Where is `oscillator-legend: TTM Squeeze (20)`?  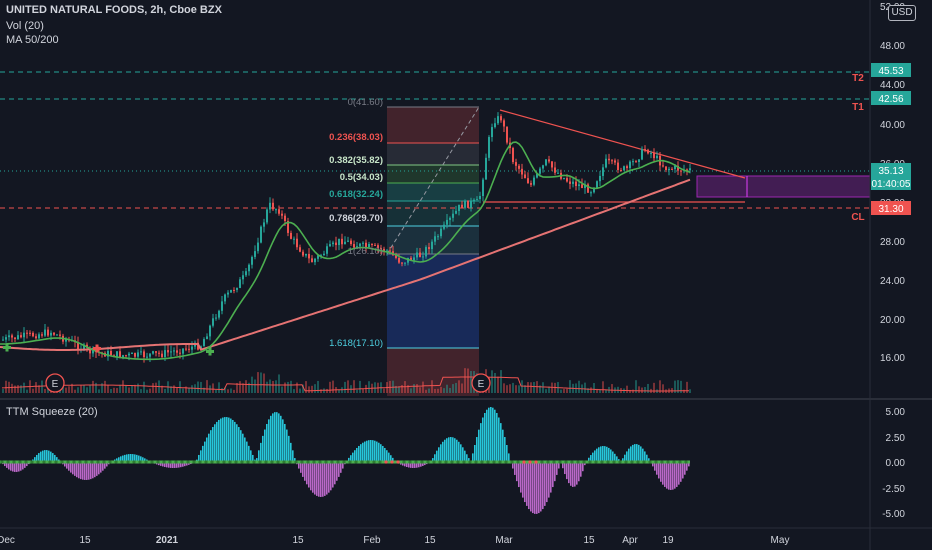
oscillator-legend: TTM Squeeze (20) is located at coordinates (52, 412).